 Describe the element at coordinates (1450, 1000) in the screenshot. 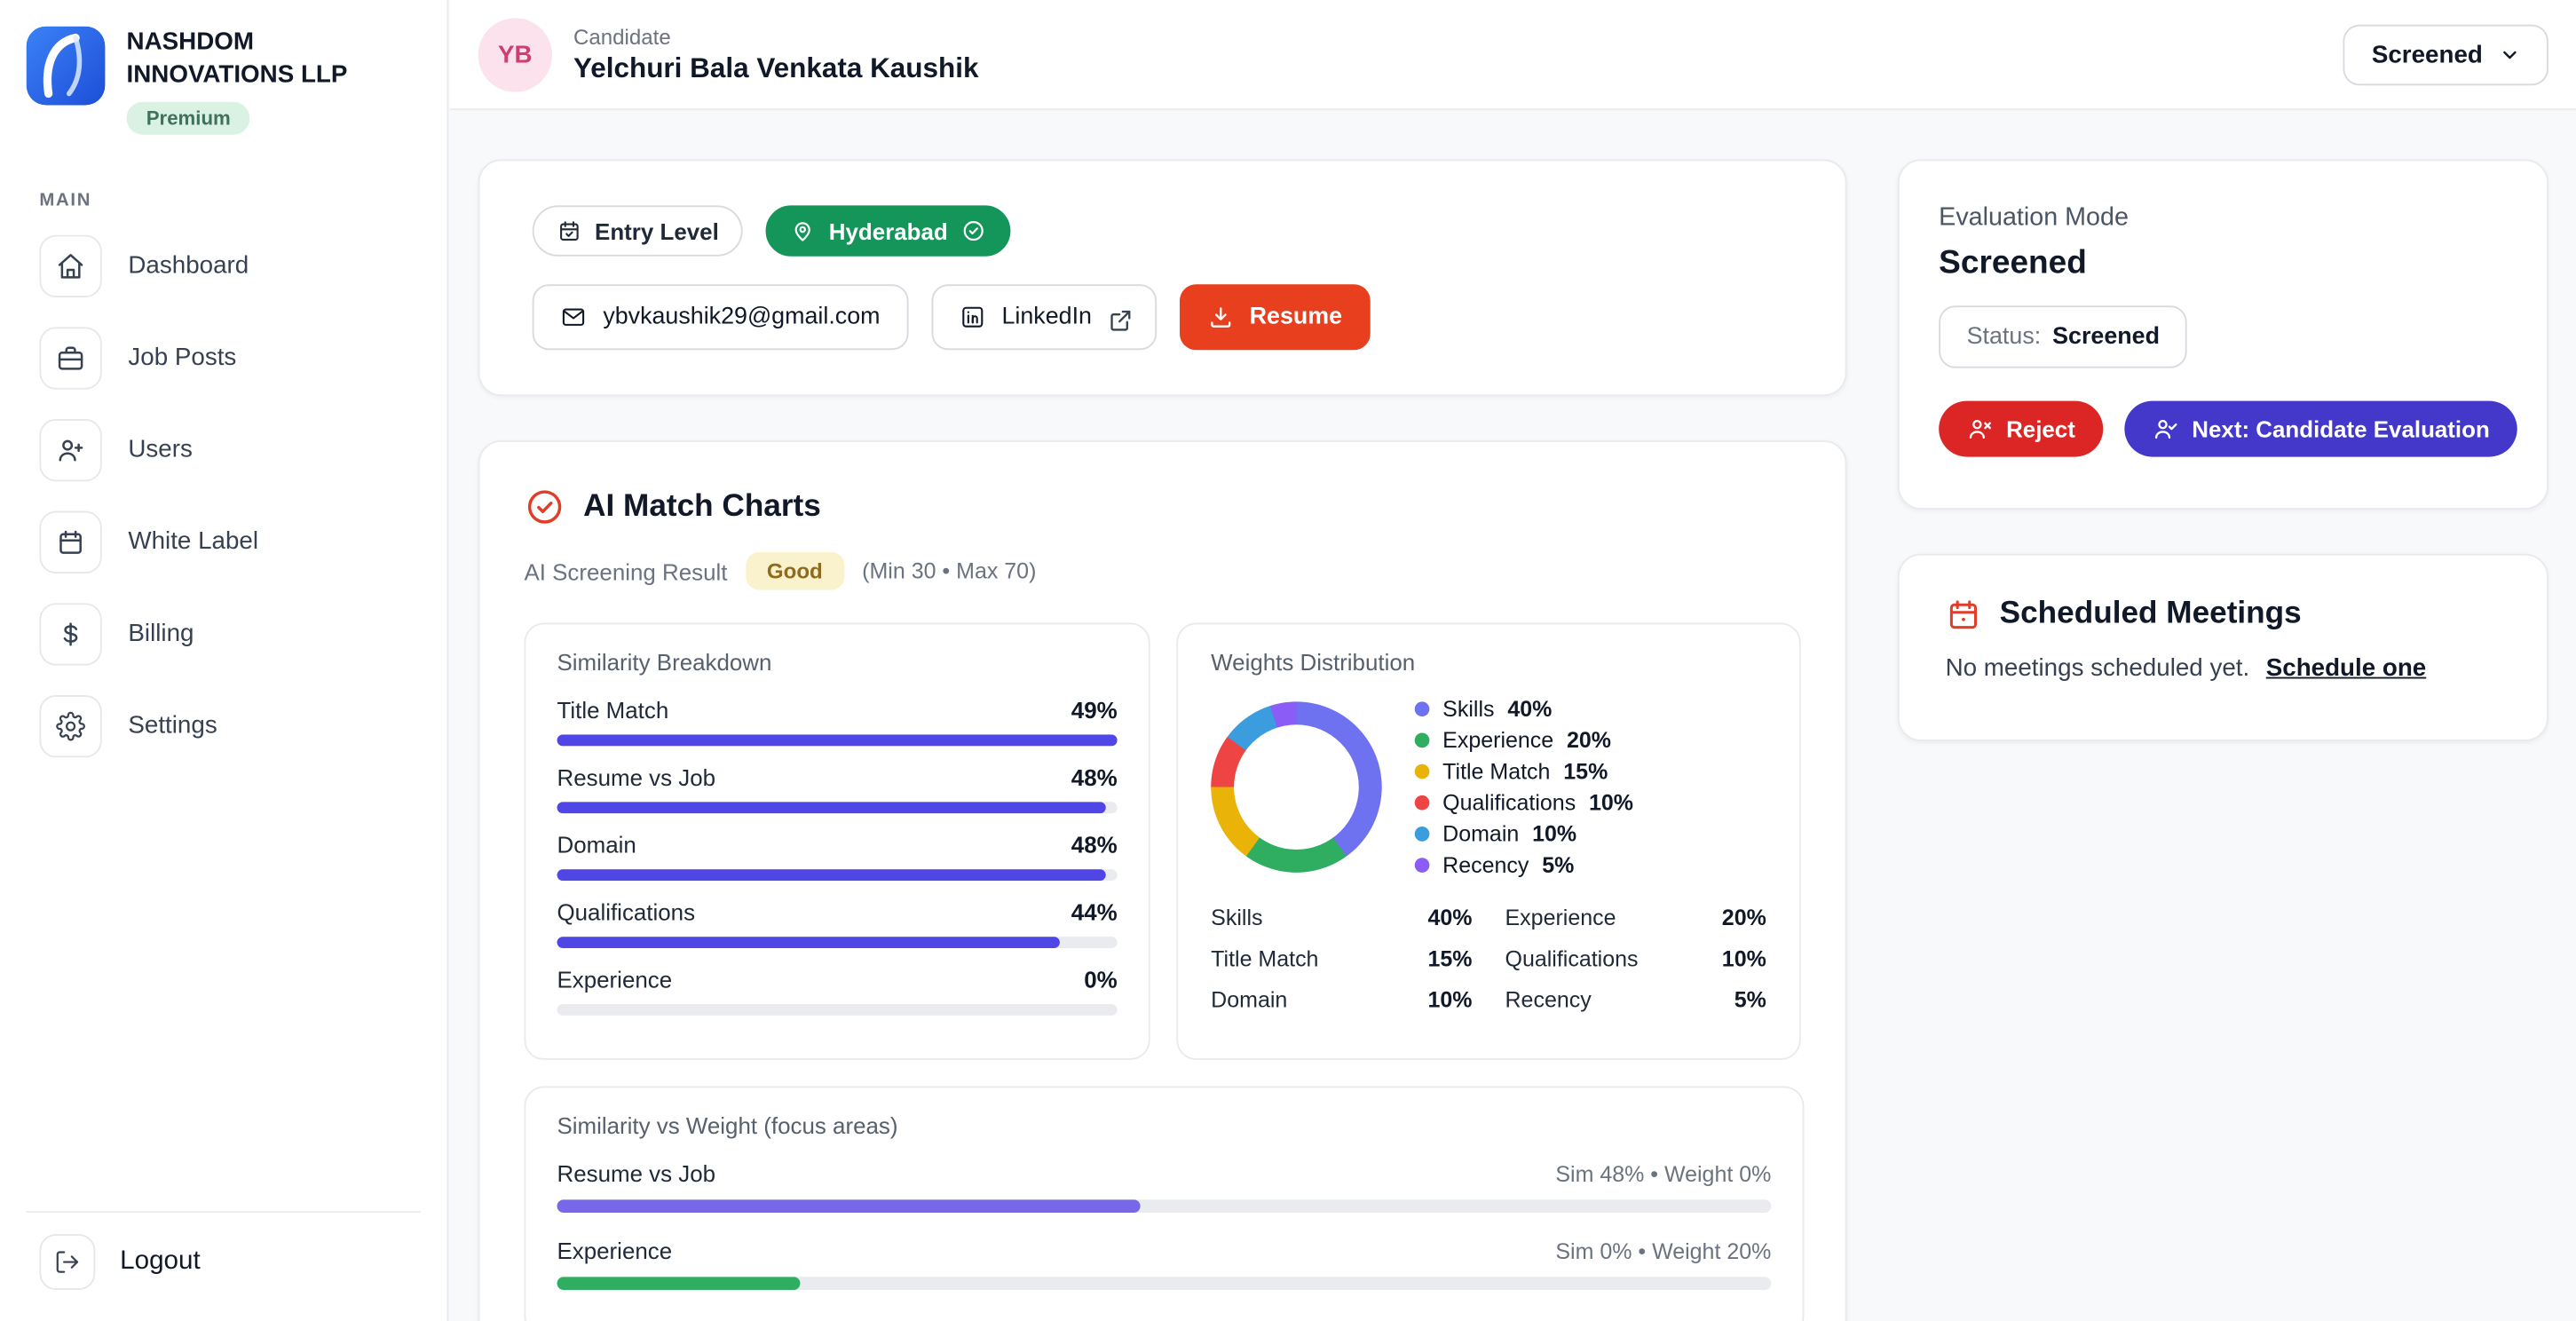

I see `weight-value: 10%` at that location.